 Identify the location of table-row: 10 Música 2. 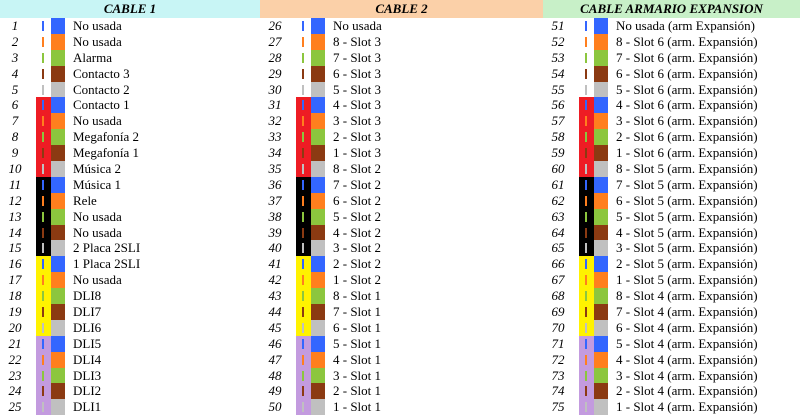
(130, 169).